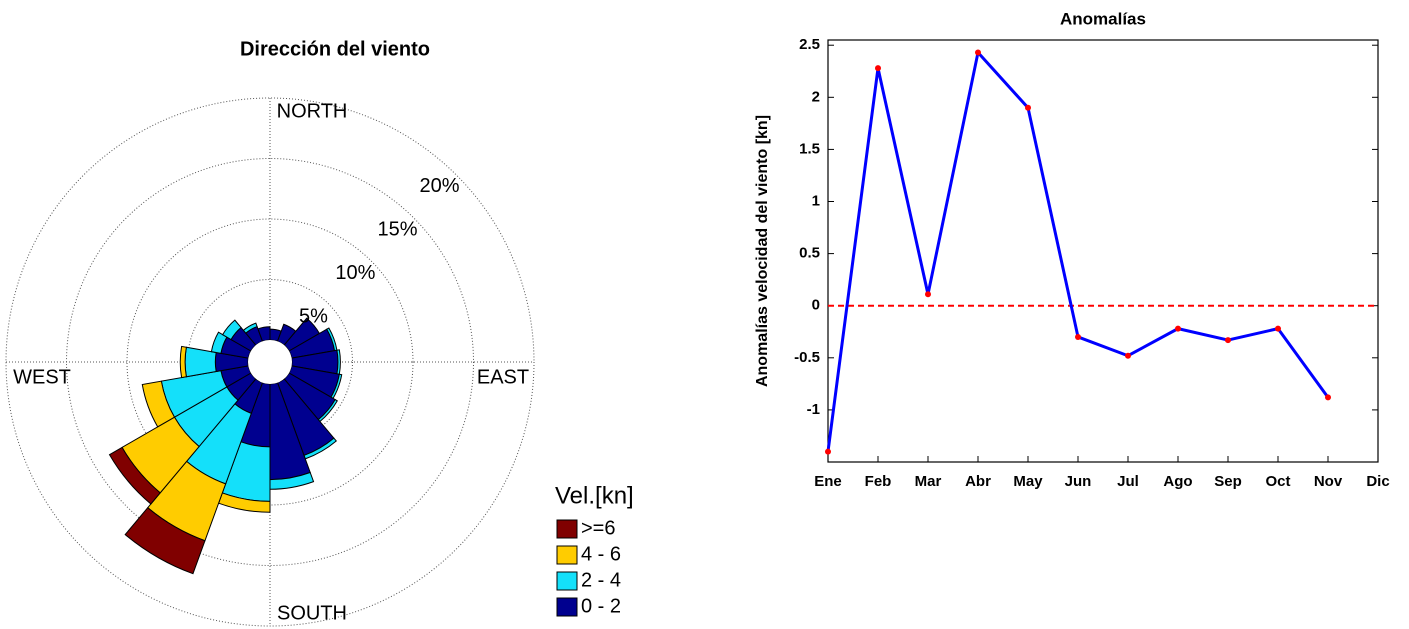 This screenshot has height=629, width=1409. I want to click on x-tick-label: Oct, so click(1277, 481).